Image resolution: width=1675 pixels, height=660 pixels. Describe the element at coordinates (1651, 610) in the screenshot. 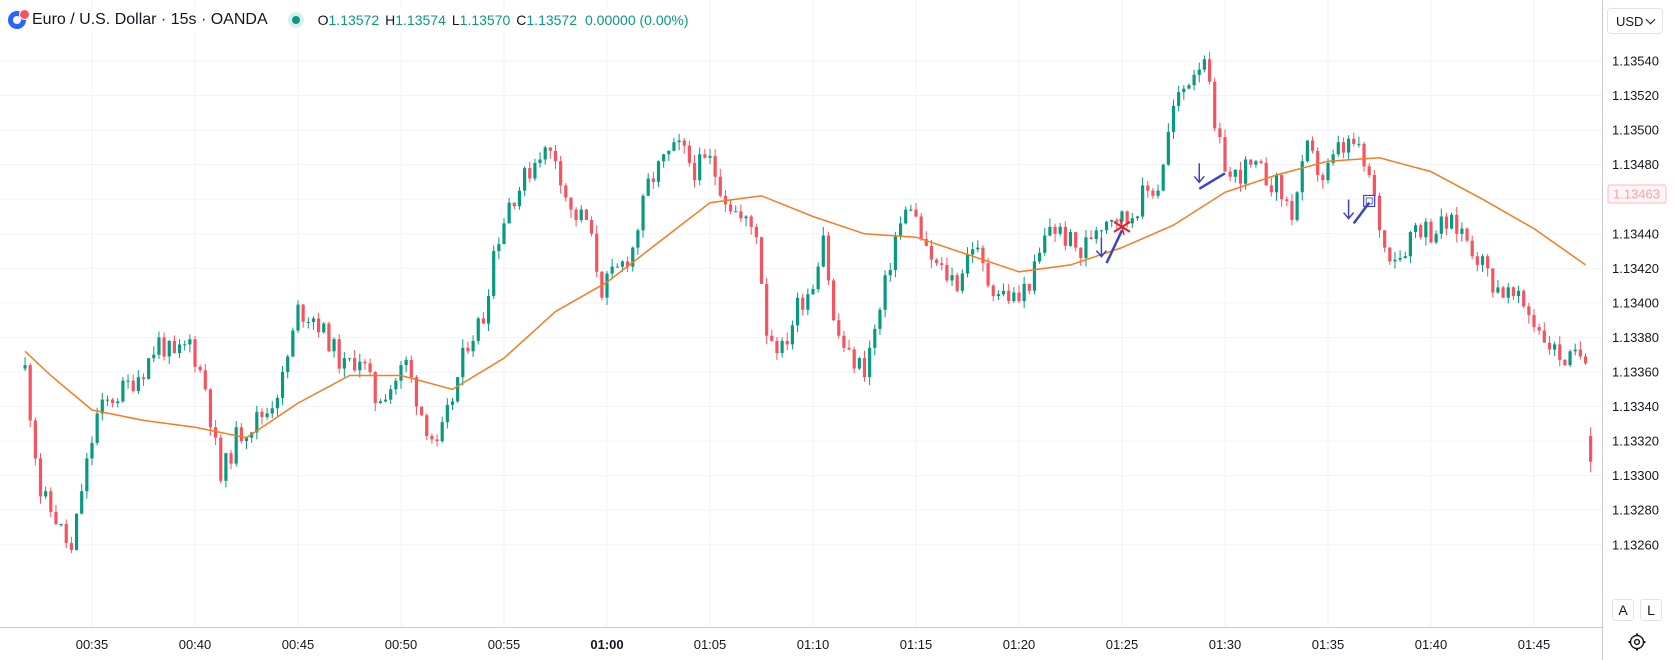

I see `log-scale-button: L` at that location.